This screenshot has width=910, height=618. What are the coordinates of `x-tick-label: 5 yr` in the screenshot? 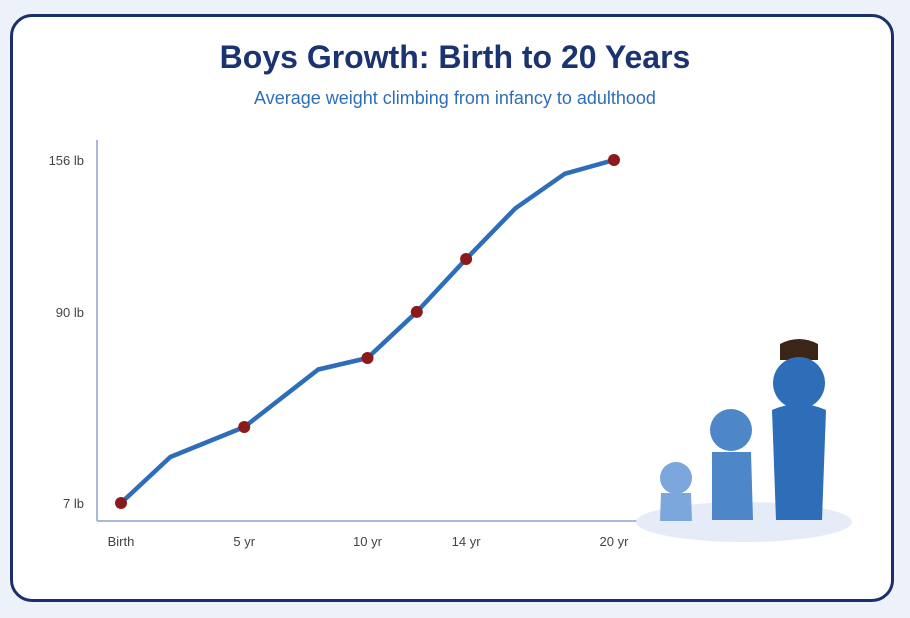 It's located at (244, 541).